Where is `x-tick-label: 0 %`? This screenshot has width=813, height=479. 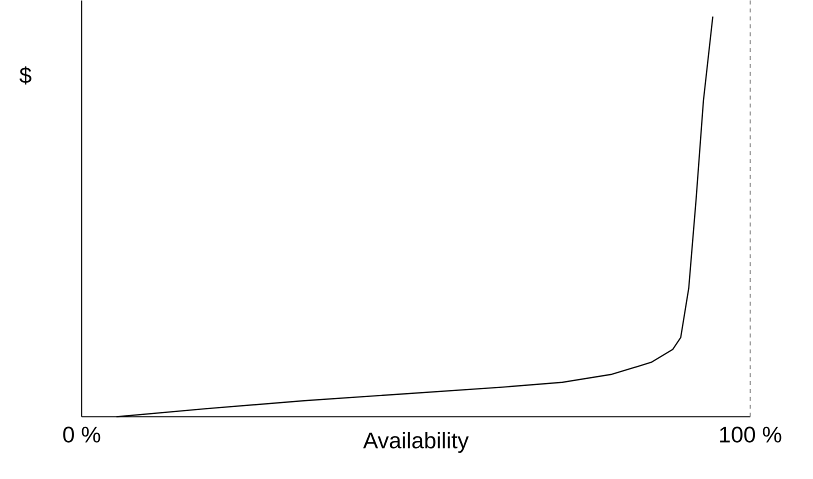
x-tick-label: 0 % is located at coordinates (81, 434).